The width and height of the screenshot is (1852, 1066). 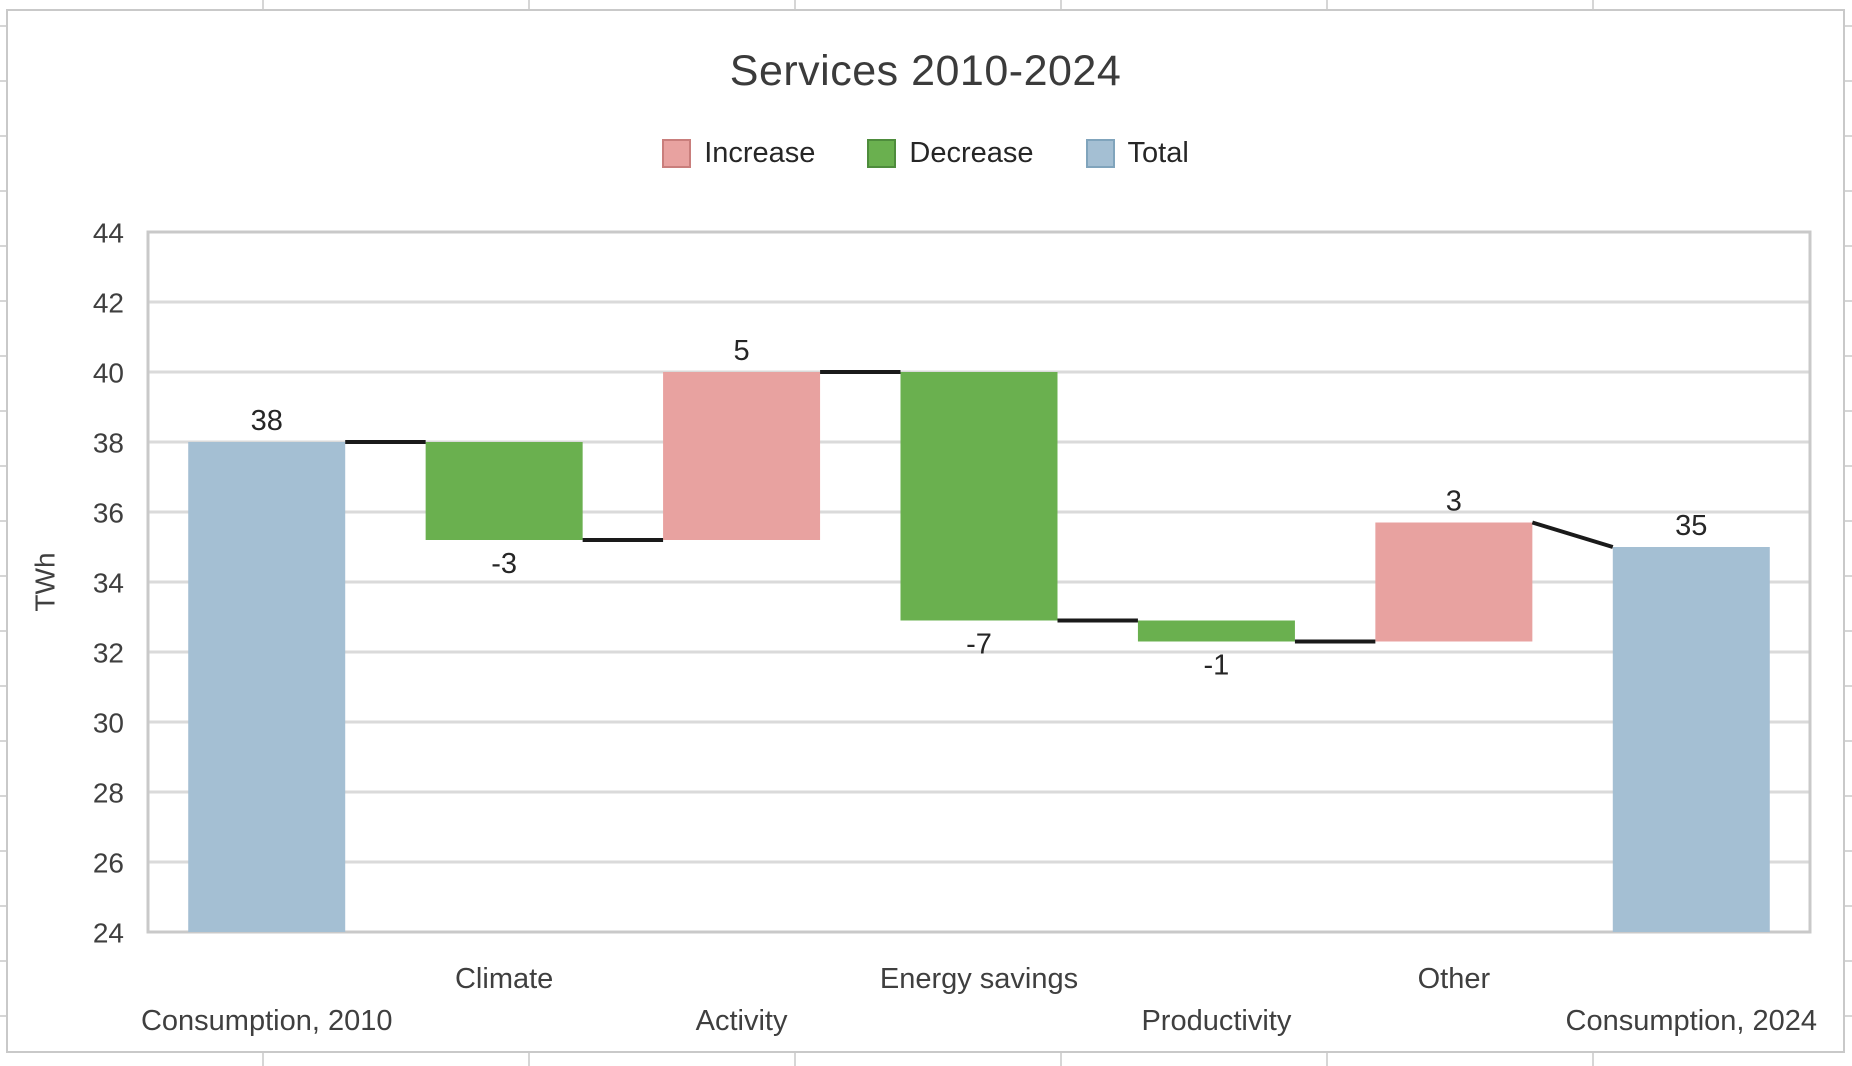 I want to click on legend-item-total: Total, so click(x=1137, y=153).